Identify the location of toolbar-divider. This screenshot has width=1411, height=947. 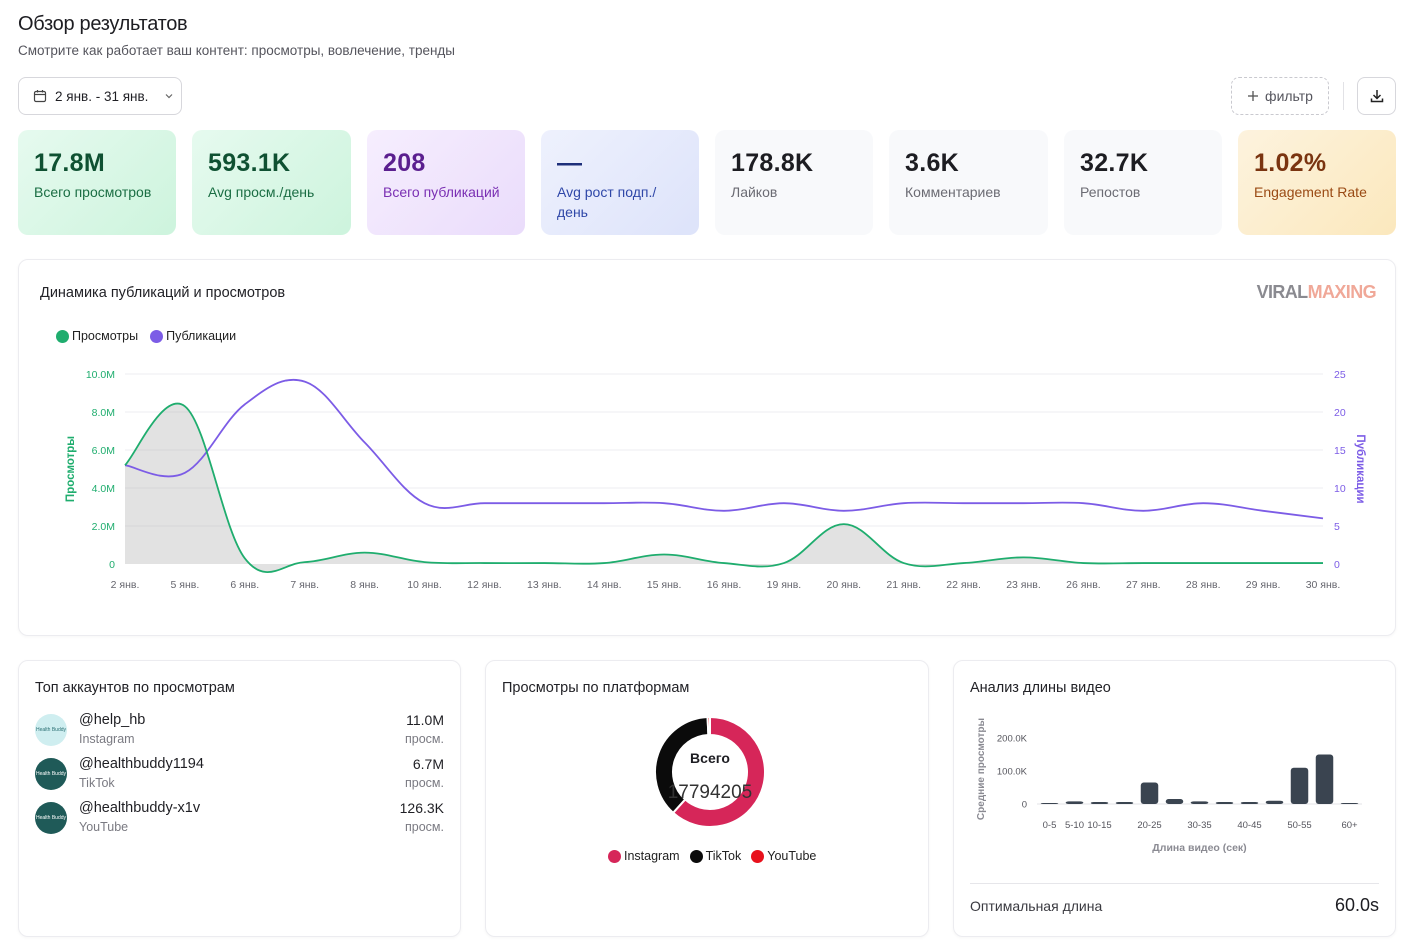
(1343, 96).